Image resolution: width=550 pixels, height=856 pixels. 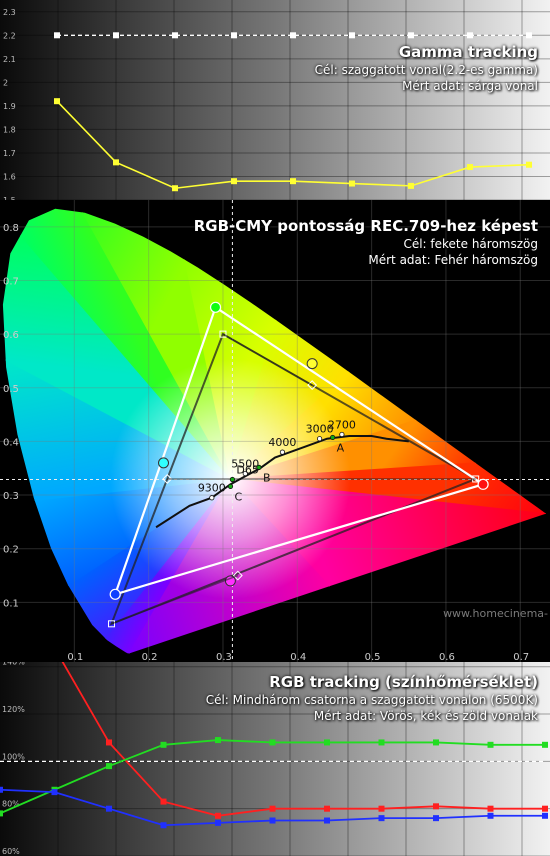 I want to click on watermark: www.homecinema-, so click(x=495, y=613).